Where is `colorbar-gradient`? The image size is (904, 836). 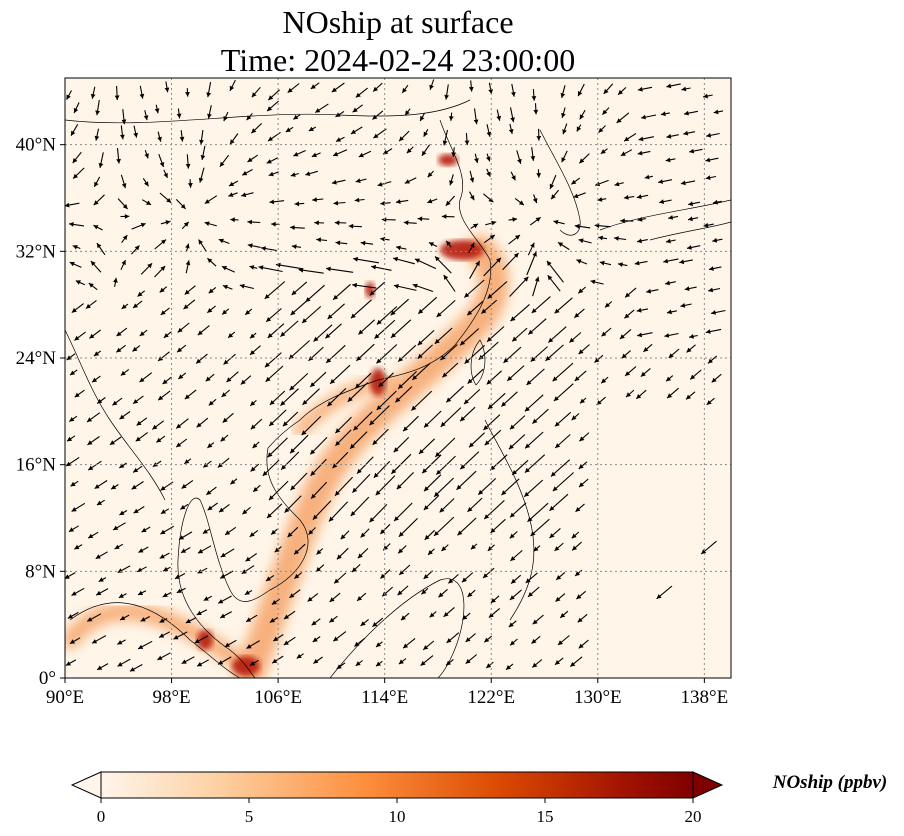 colorbar-gradient is located at coordinates (397, 785).